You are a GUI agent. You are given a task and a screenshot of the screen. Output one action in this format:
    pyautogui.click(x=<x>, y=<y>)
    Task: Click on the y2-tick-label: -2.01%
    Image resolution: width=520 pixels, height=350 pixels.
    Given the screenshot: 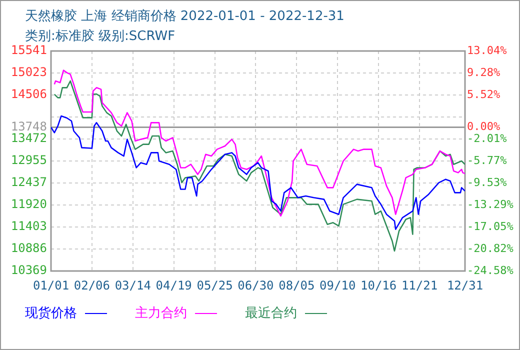 What is the action you would take?
    pyautogui.click(x=487, y=138)
    